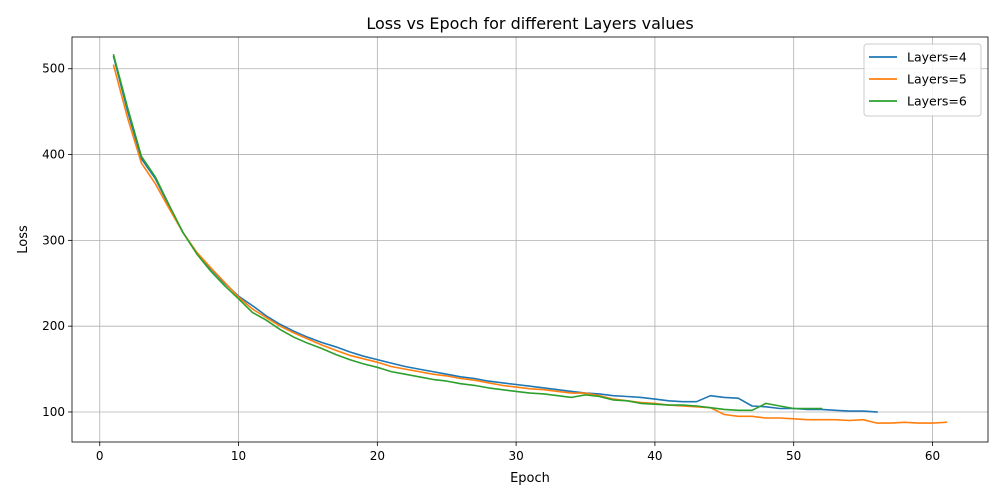 This screenshot has height=500, width=1002. I want to click on x-tick-label: 20, so click(377, 456).